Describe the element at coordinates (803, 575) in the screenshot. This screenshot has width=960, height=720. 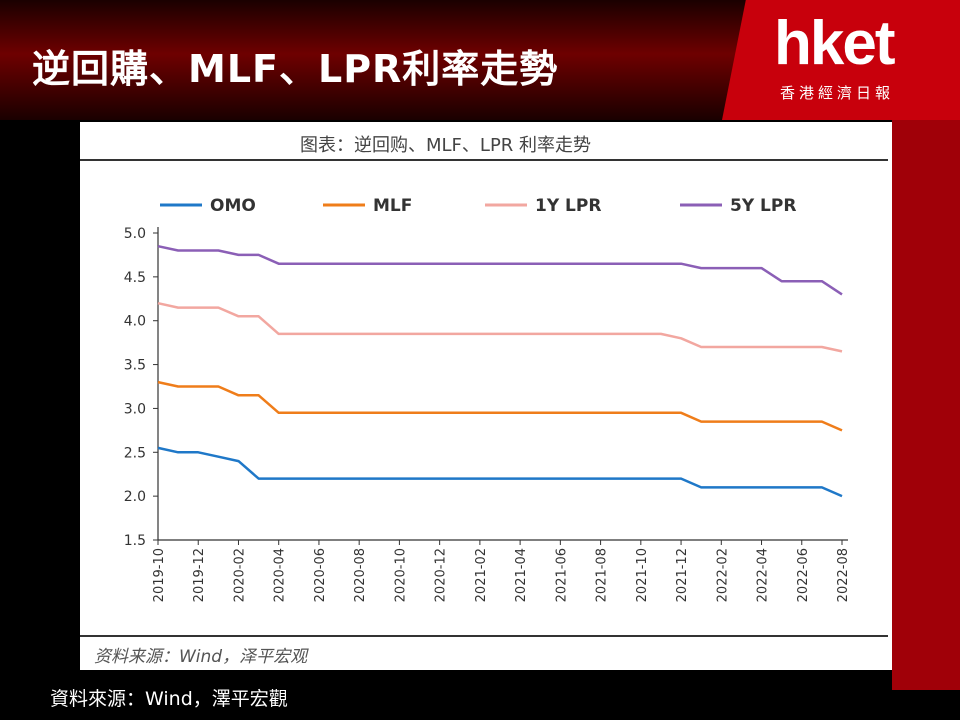
I see `x-tick-label: 2022-06` at that location.